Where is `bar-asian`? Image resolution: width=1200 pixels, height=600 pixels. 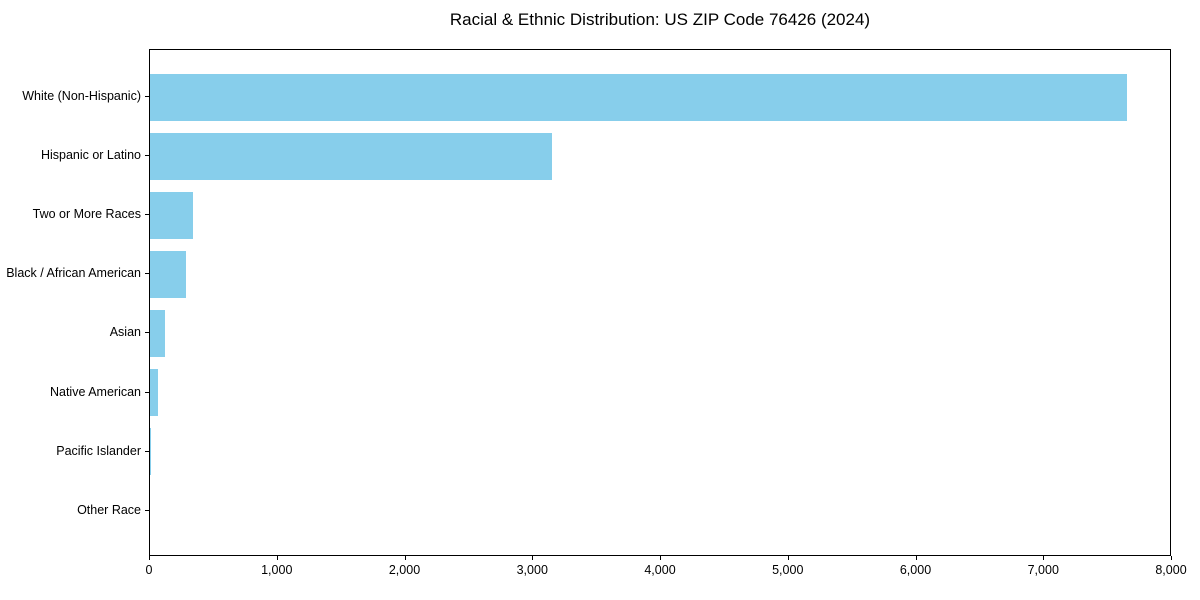 bar-asian is located at coordinates (158, 333).